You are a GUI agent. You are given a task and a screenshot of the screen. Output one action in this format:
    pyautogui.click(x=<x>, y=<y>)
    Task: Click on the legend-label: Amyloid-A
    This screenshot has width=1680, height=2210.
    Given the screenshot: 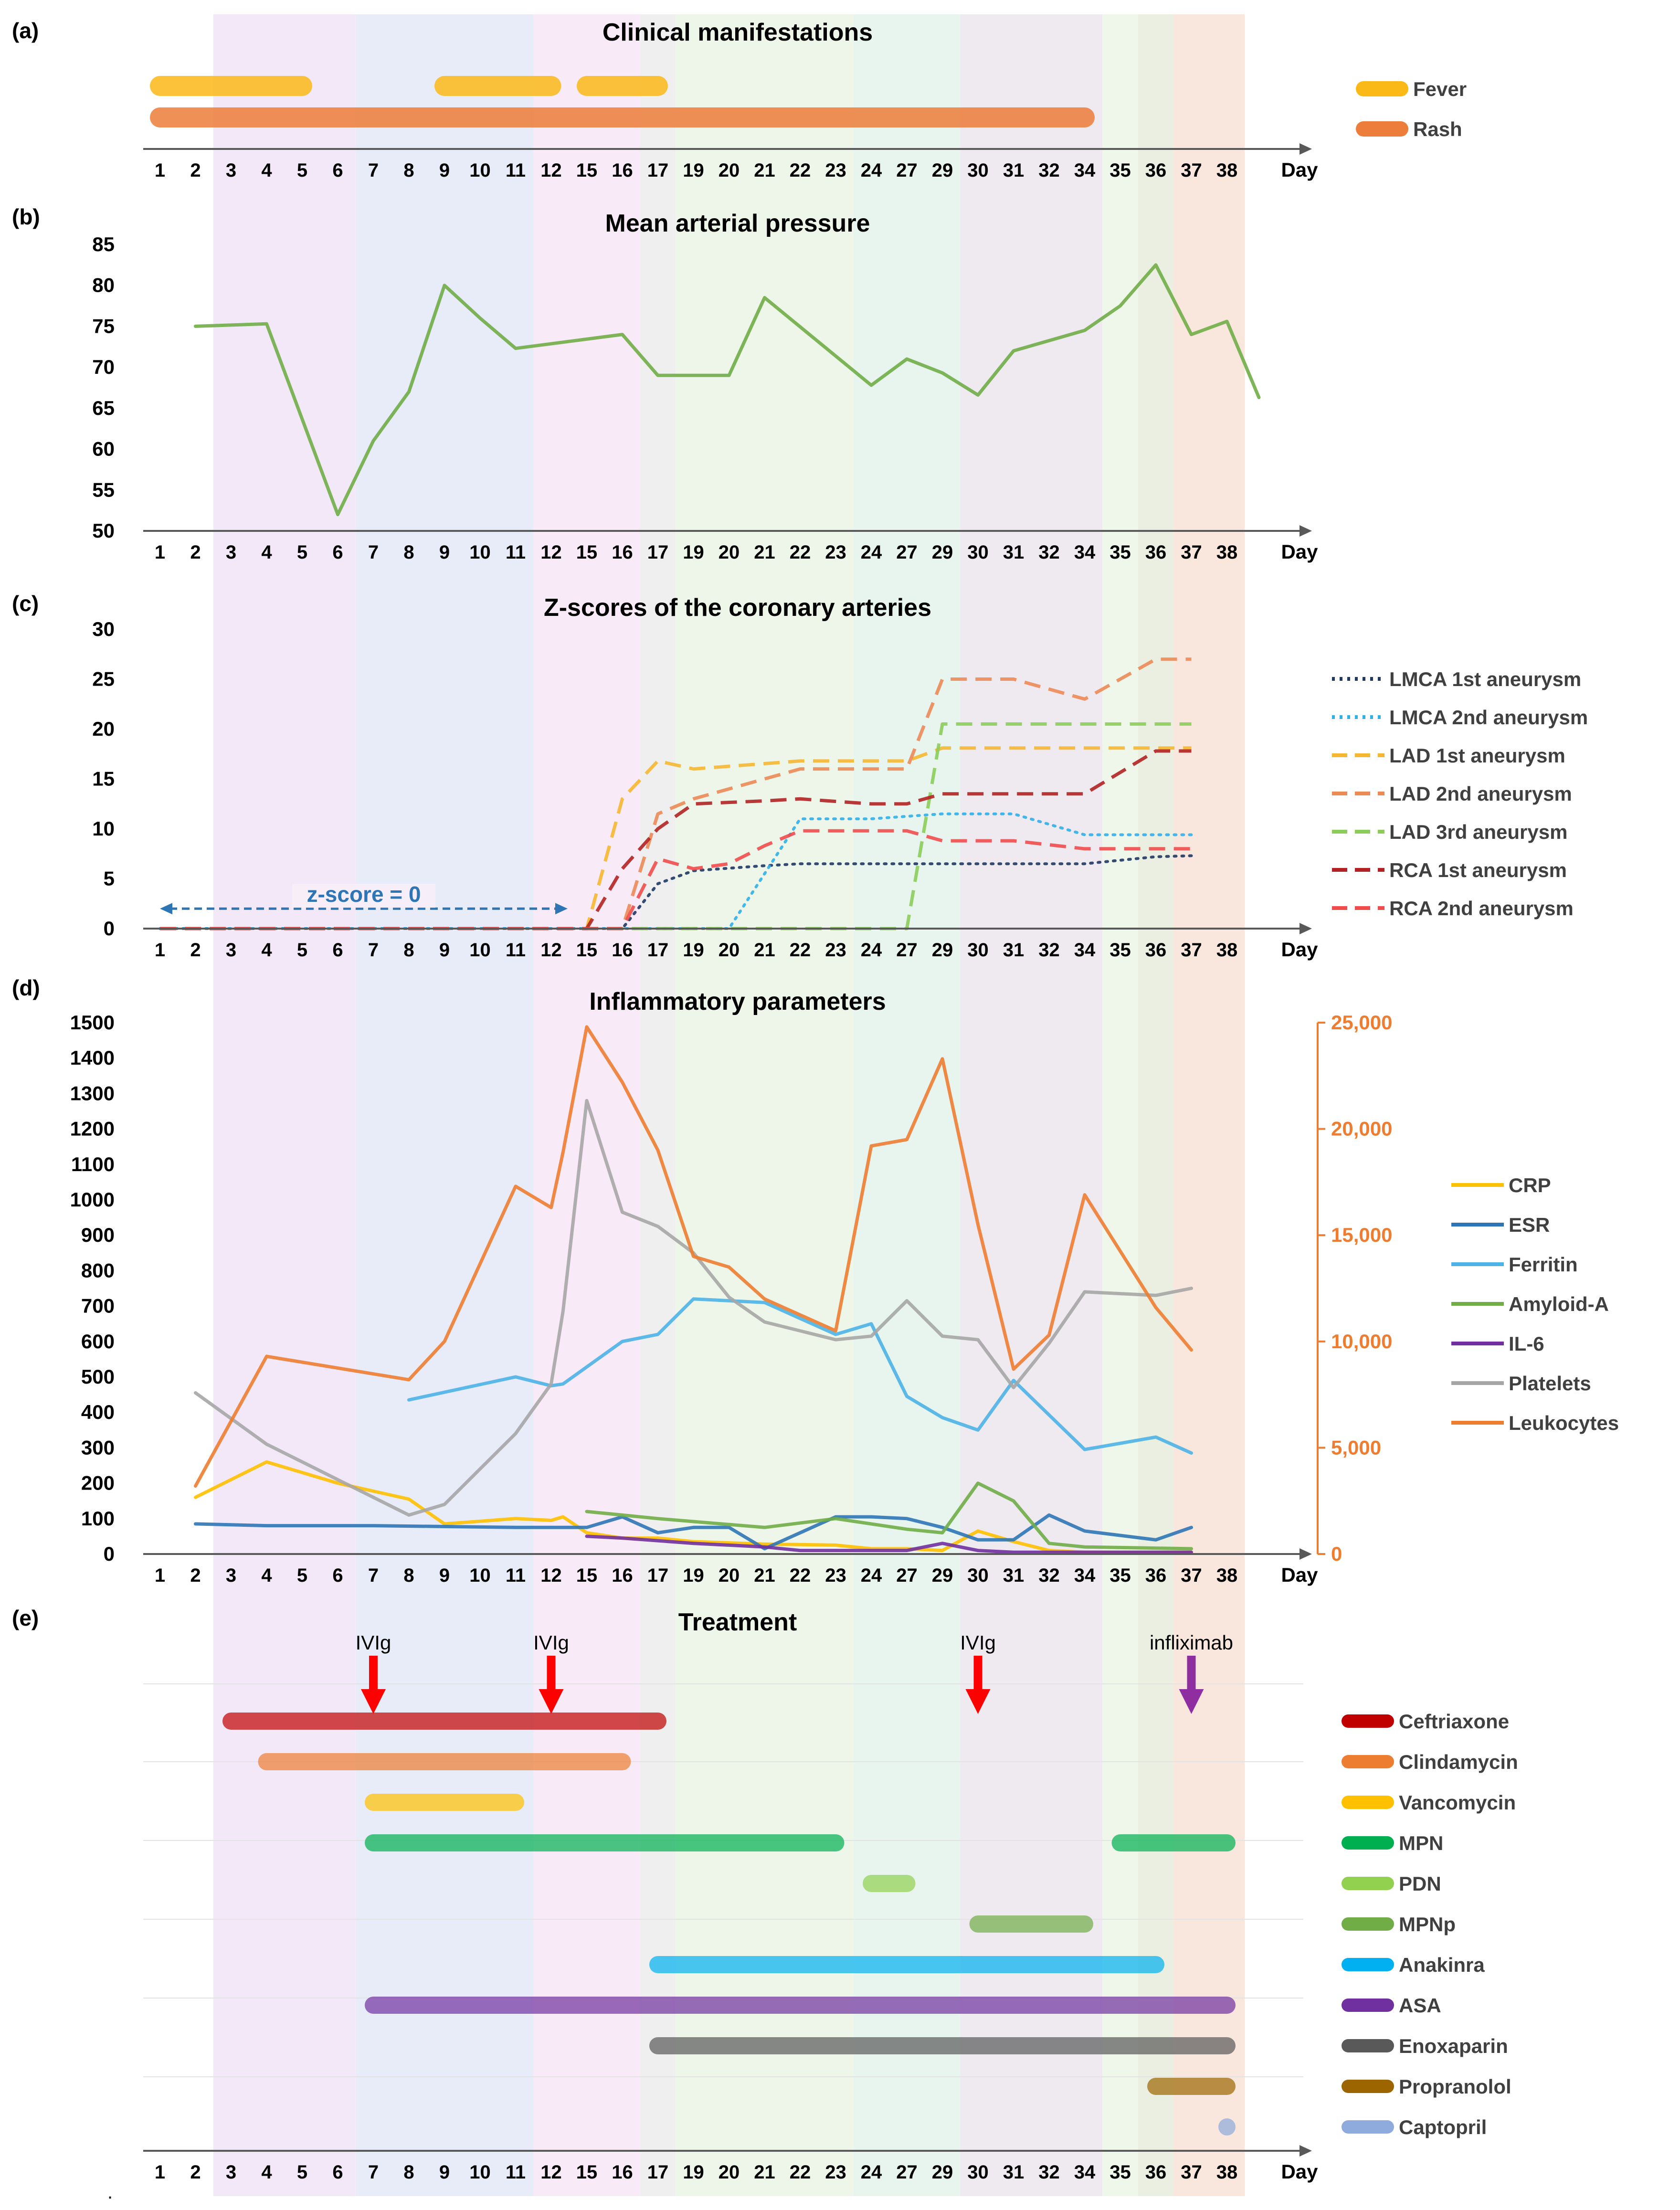 What is the action you would take?
    pyautogui.click(x=1559, y=1304)
    